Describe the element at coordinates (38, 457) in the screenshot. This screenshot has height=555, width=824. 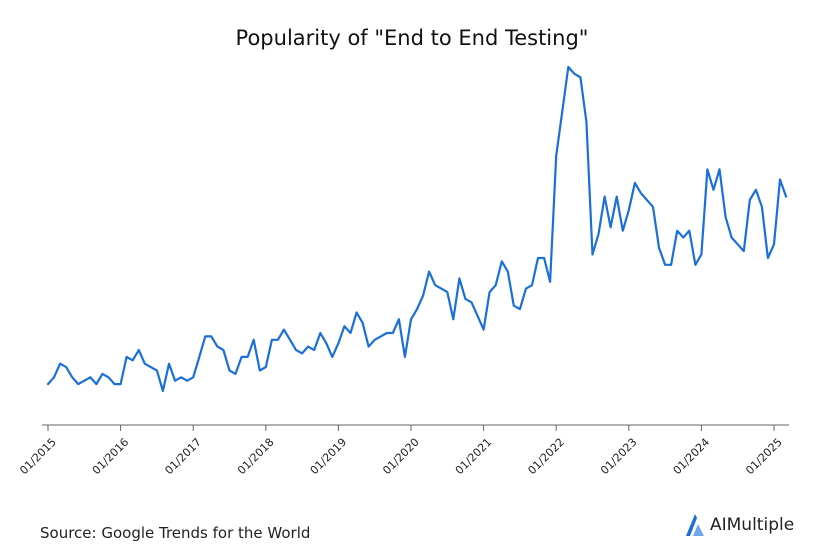
I see `x-tick-label: 01/2015` at that location.